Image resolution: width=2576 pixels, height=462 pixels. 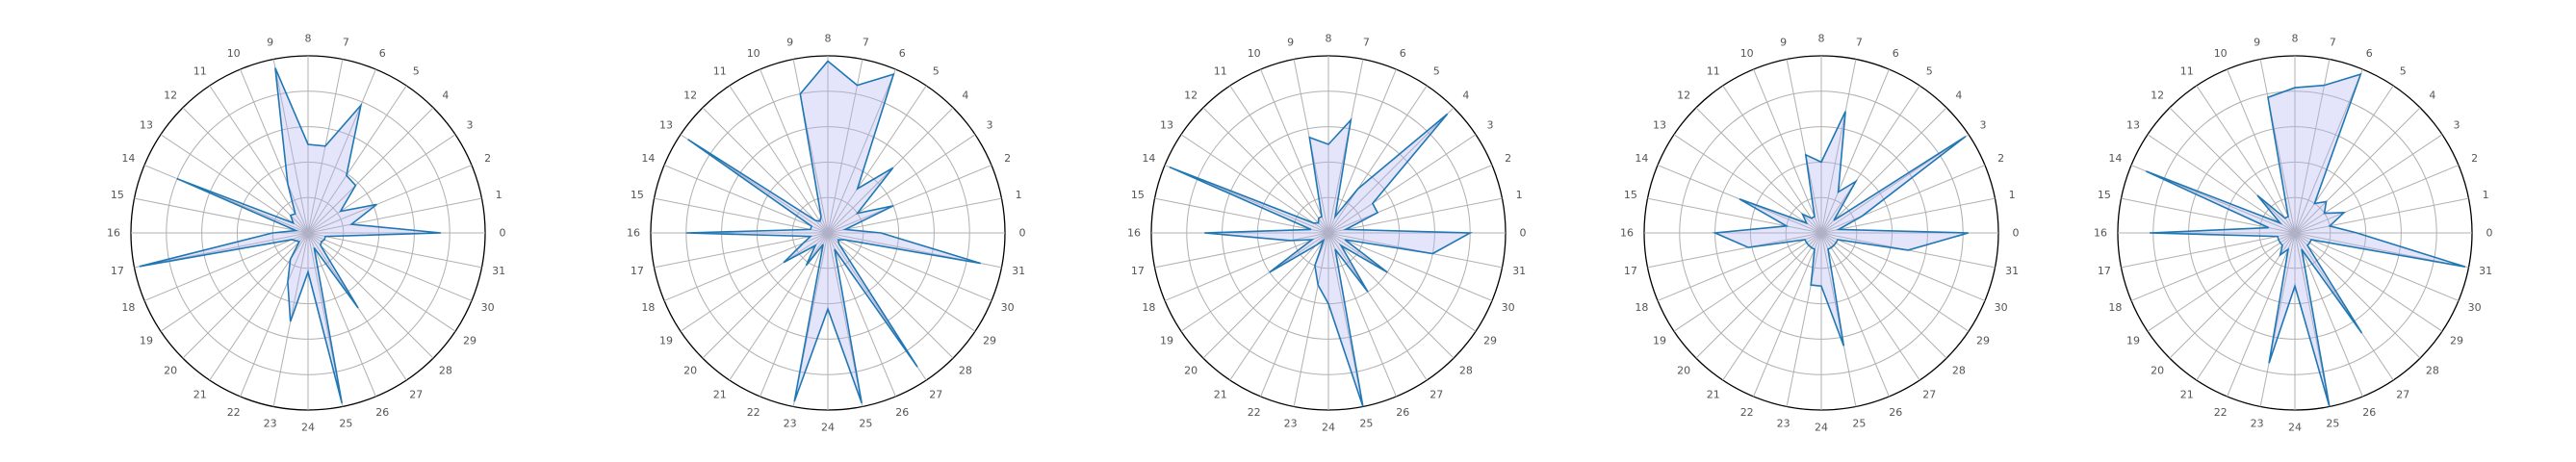 What do you see at coordinates (866, 42) in the screenshot?
I see `tick-label: 7` at bounding box center [866, 42].